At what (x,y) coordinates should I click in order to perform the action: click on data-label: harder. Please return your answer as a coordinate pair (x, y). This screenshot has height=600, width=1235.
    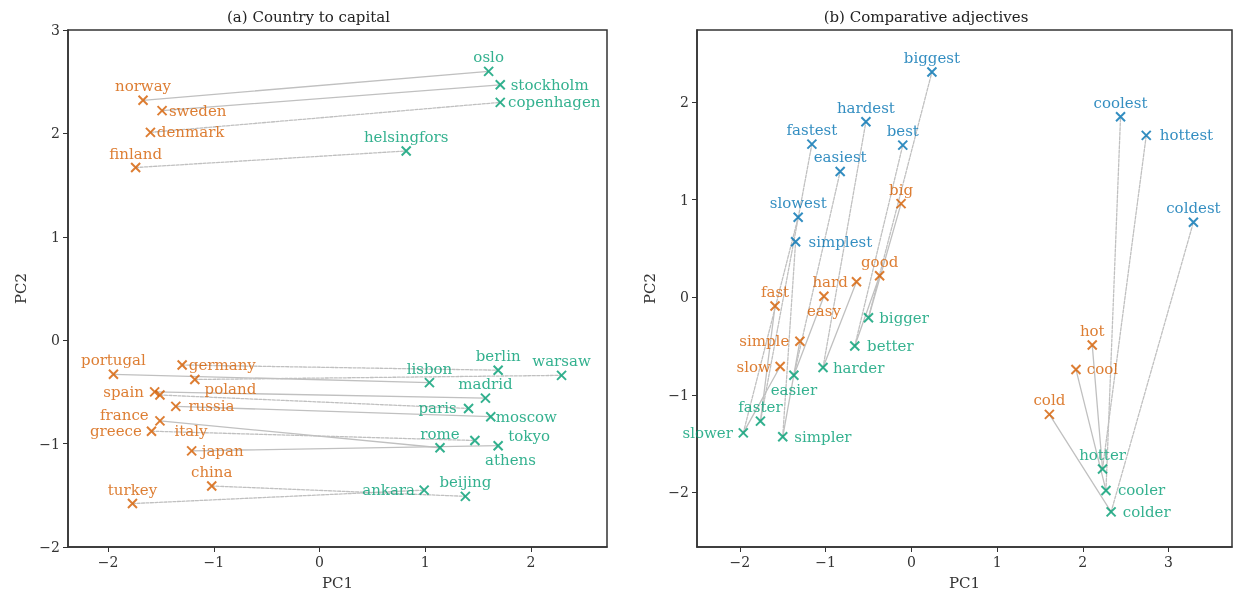
    Looking at the image, I should click on (859, 367).